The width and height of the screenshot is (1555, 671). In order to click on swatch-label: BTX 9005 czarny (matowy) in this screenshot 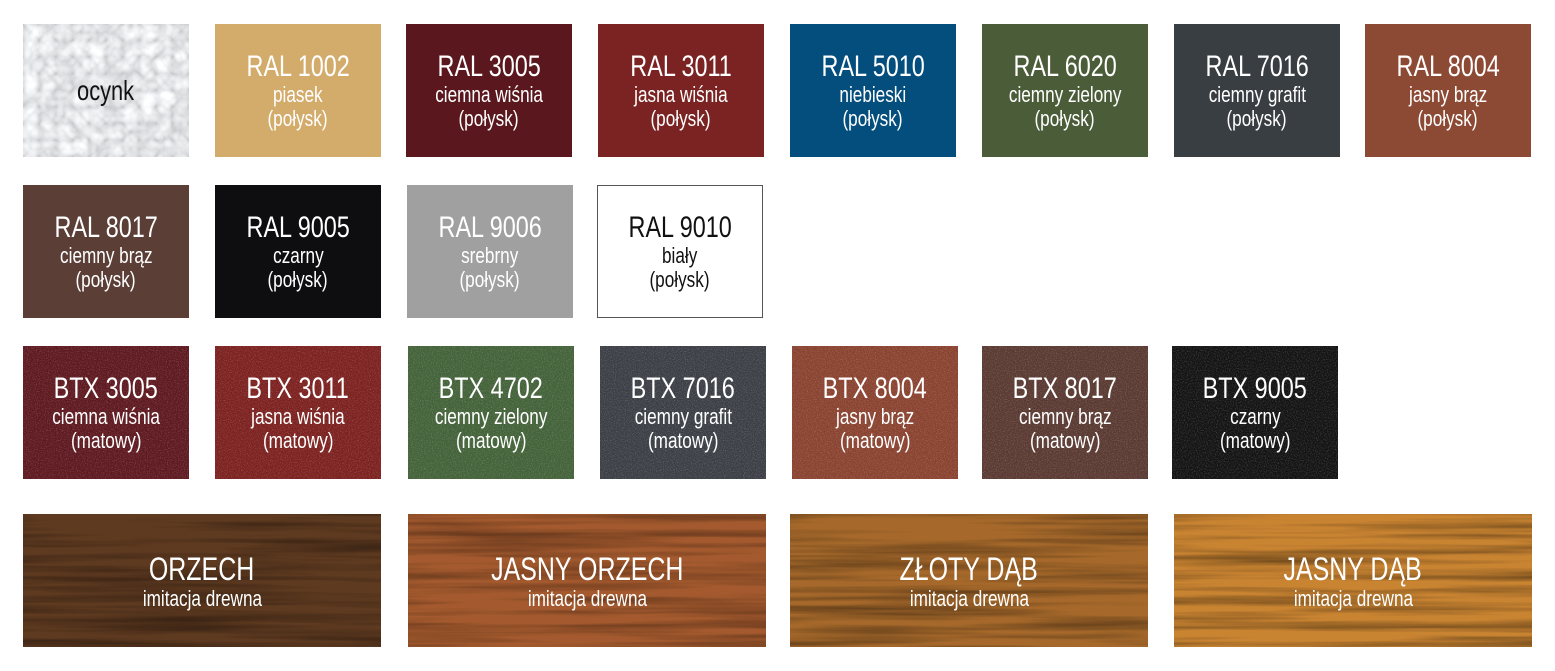, I will do `click(1255, 412)`.